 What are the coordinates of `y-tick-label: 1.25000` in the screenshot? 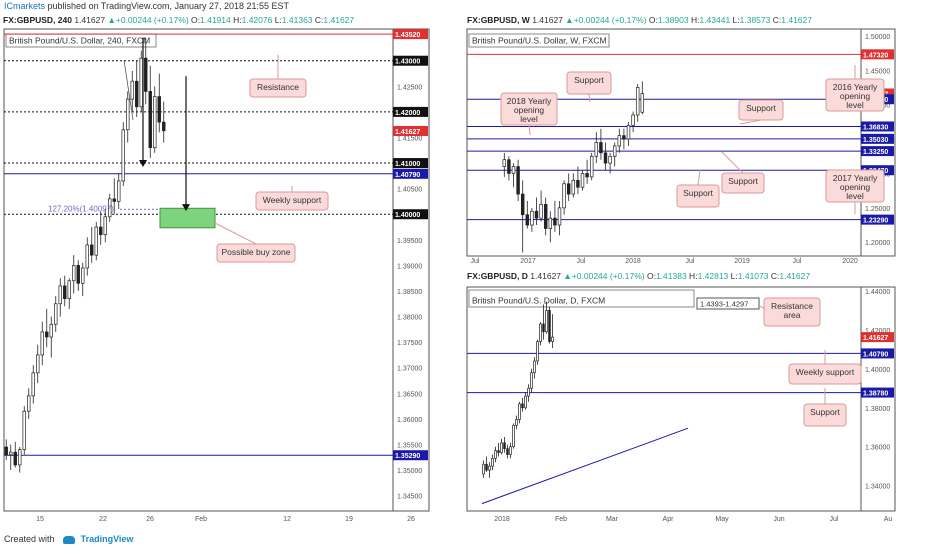 It's located at (877, 209).